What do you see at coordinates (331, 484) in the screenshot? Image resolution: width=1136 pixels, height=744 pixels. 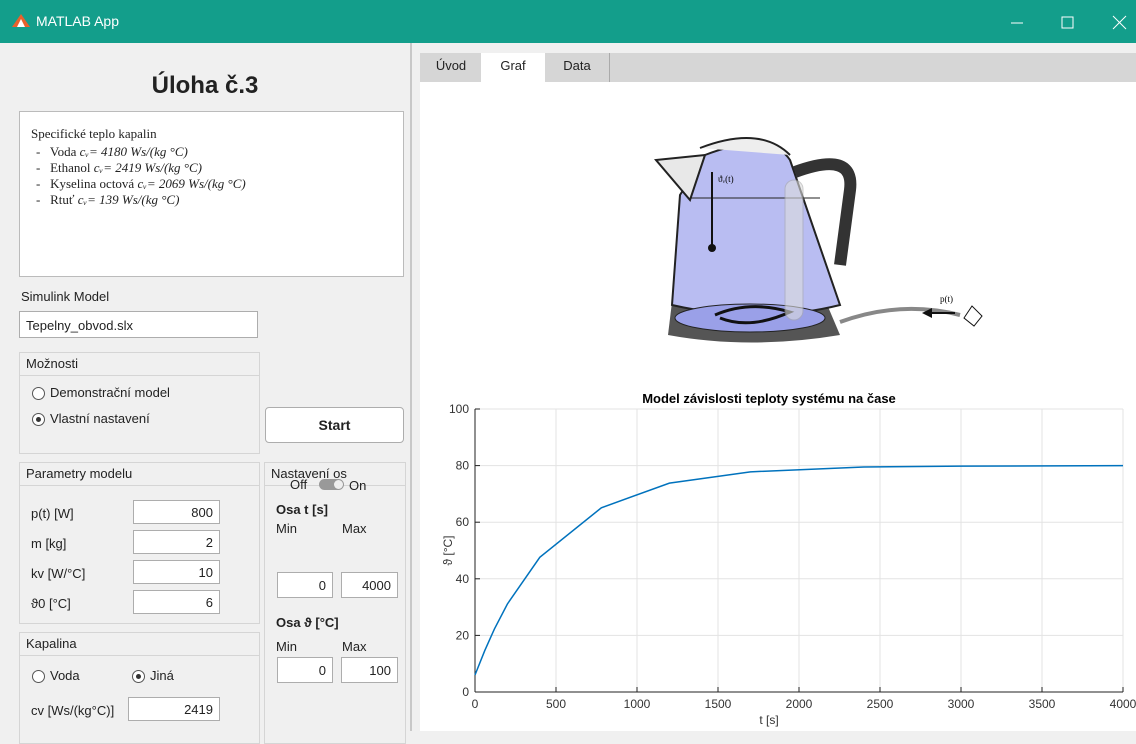 I see `axes-switch` at bounding box center [331, 484].